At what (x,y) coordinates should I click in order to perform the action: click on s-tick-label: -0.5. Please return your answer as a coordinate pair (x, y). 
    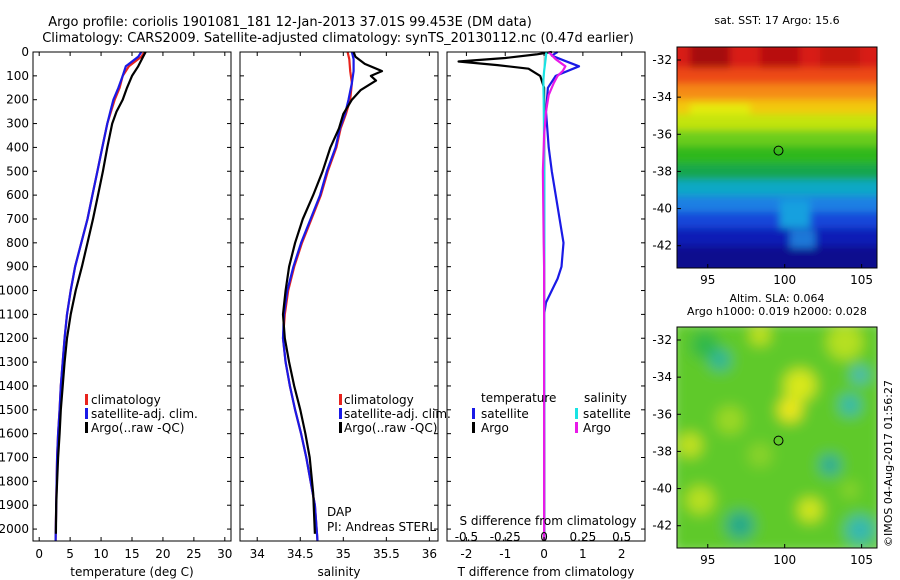
    Looking at the image, I should click on (466, 537).